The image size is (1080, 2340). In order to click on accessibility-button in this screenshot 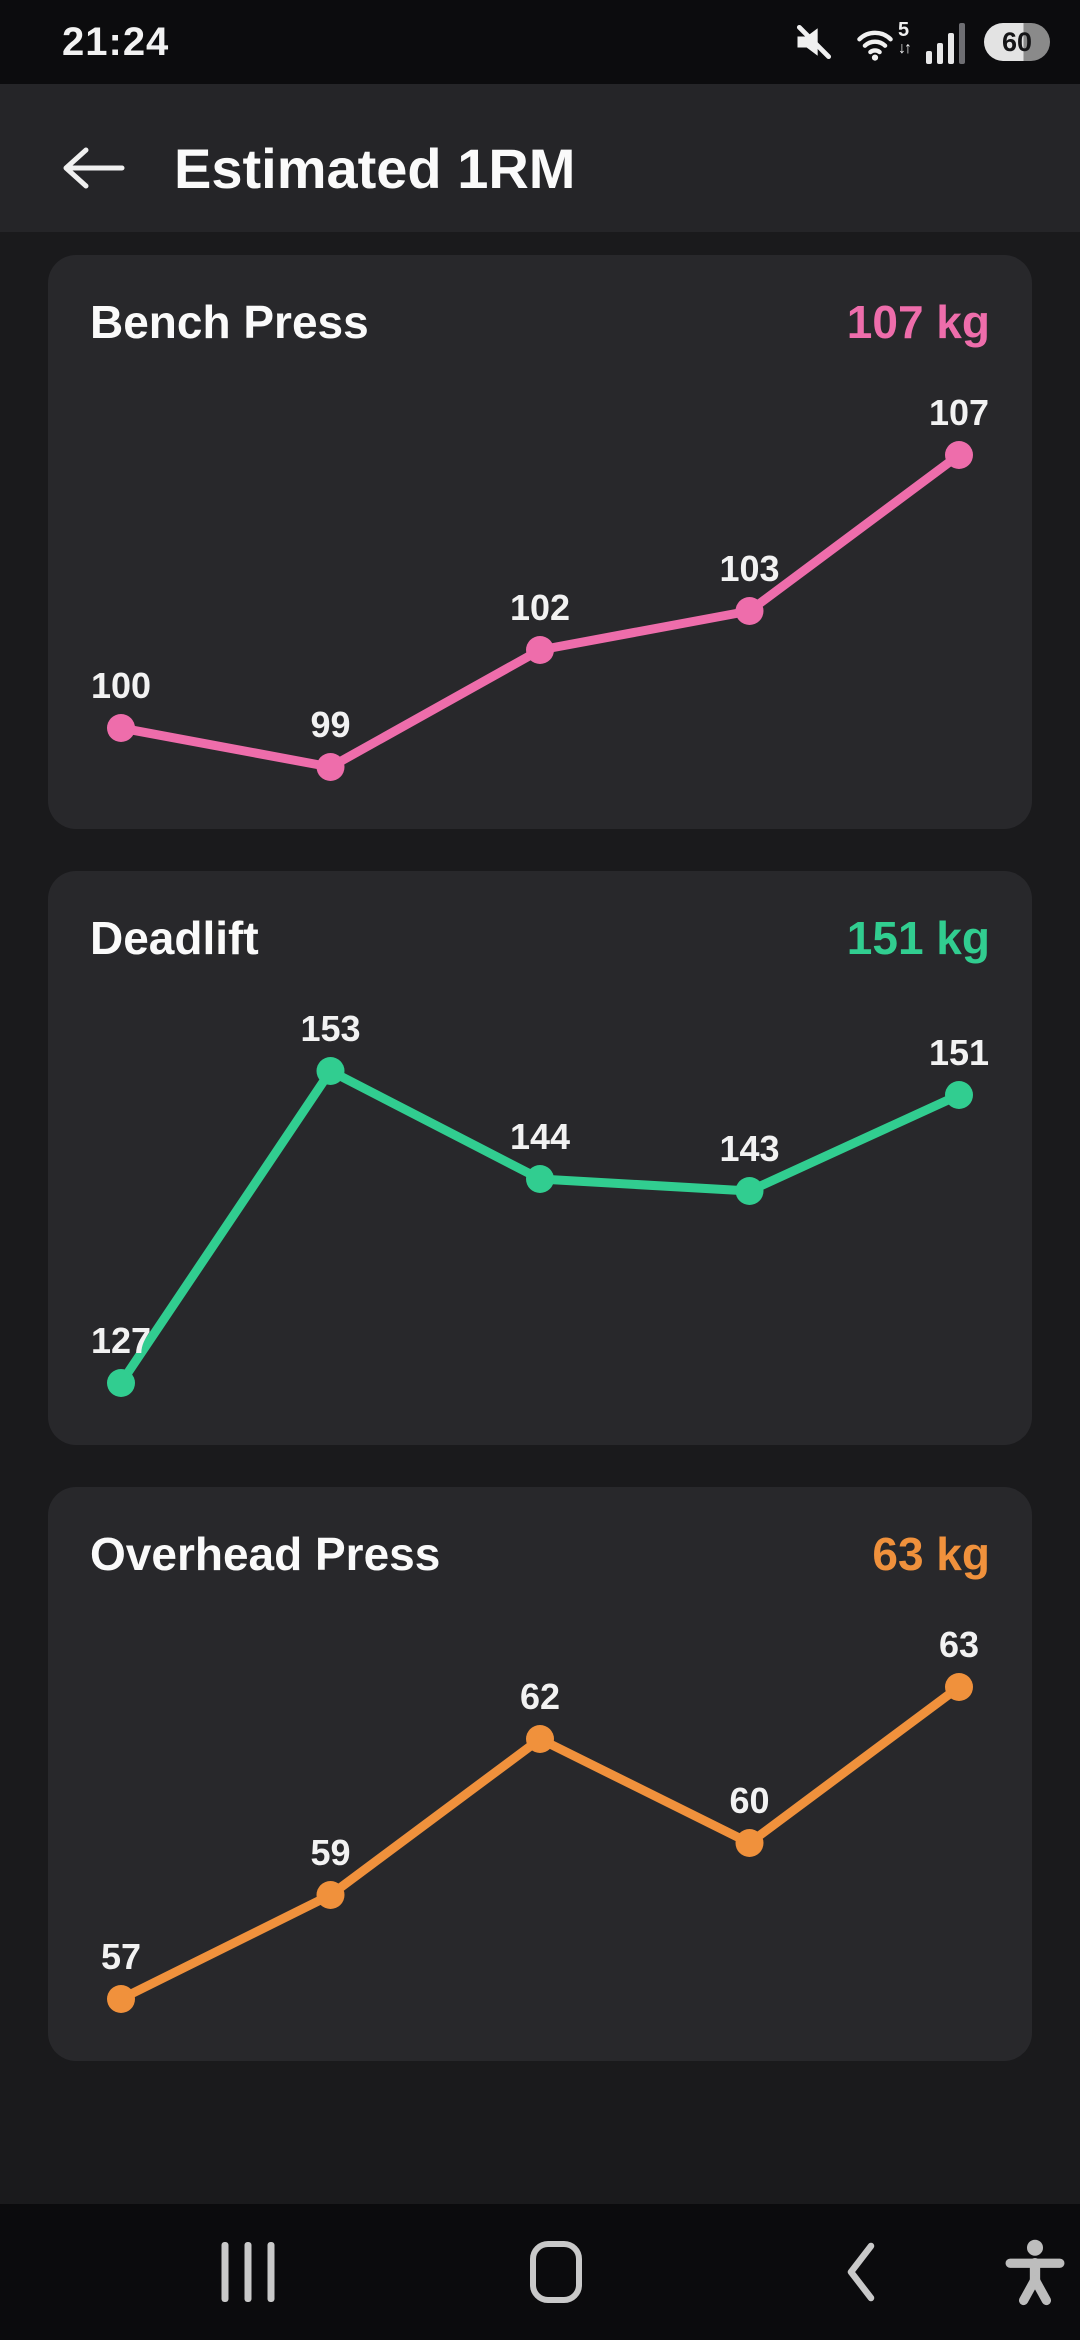, I will do `click(1035, 2272)`.